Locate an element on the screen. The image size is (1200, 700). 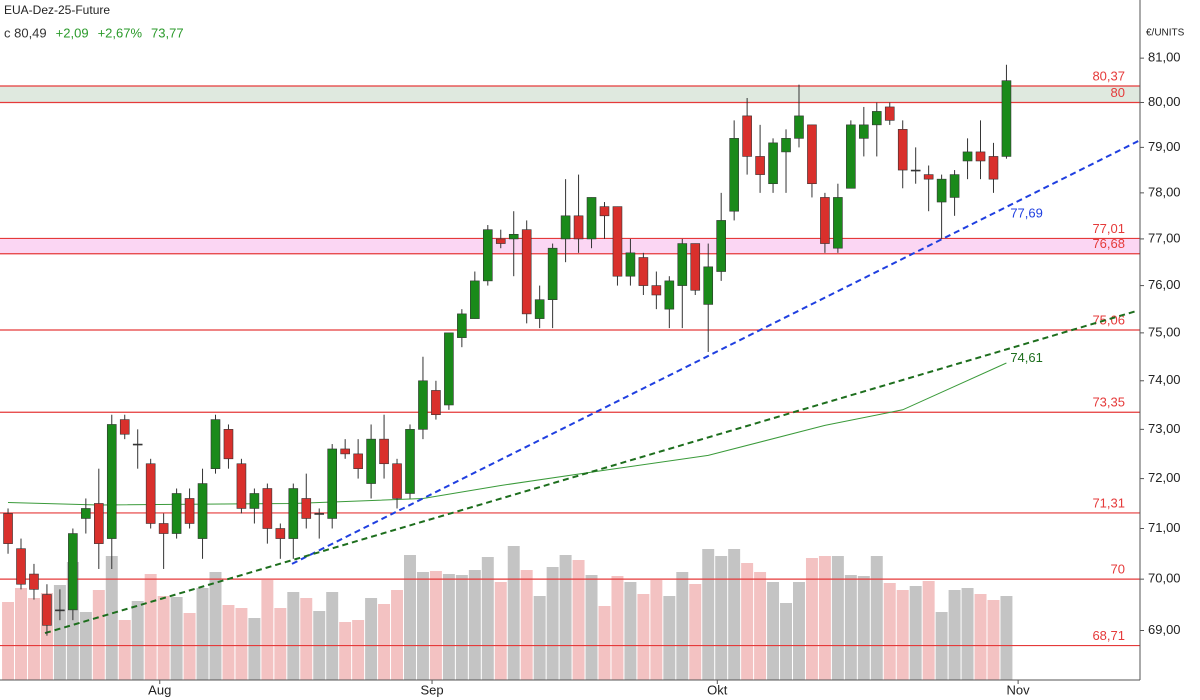
y-tick-label: 72,00 is located at coordinates (1164, 477).